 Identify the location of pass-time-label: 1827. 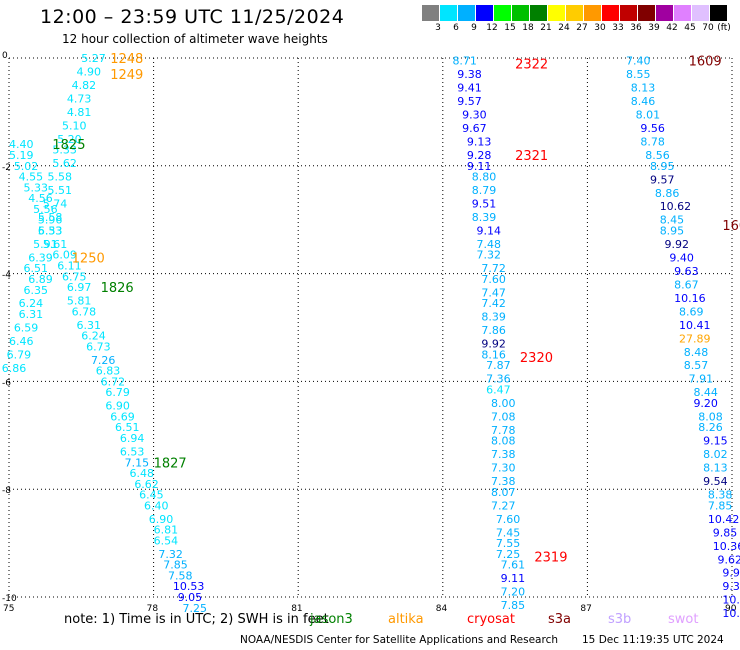
(170, 463).